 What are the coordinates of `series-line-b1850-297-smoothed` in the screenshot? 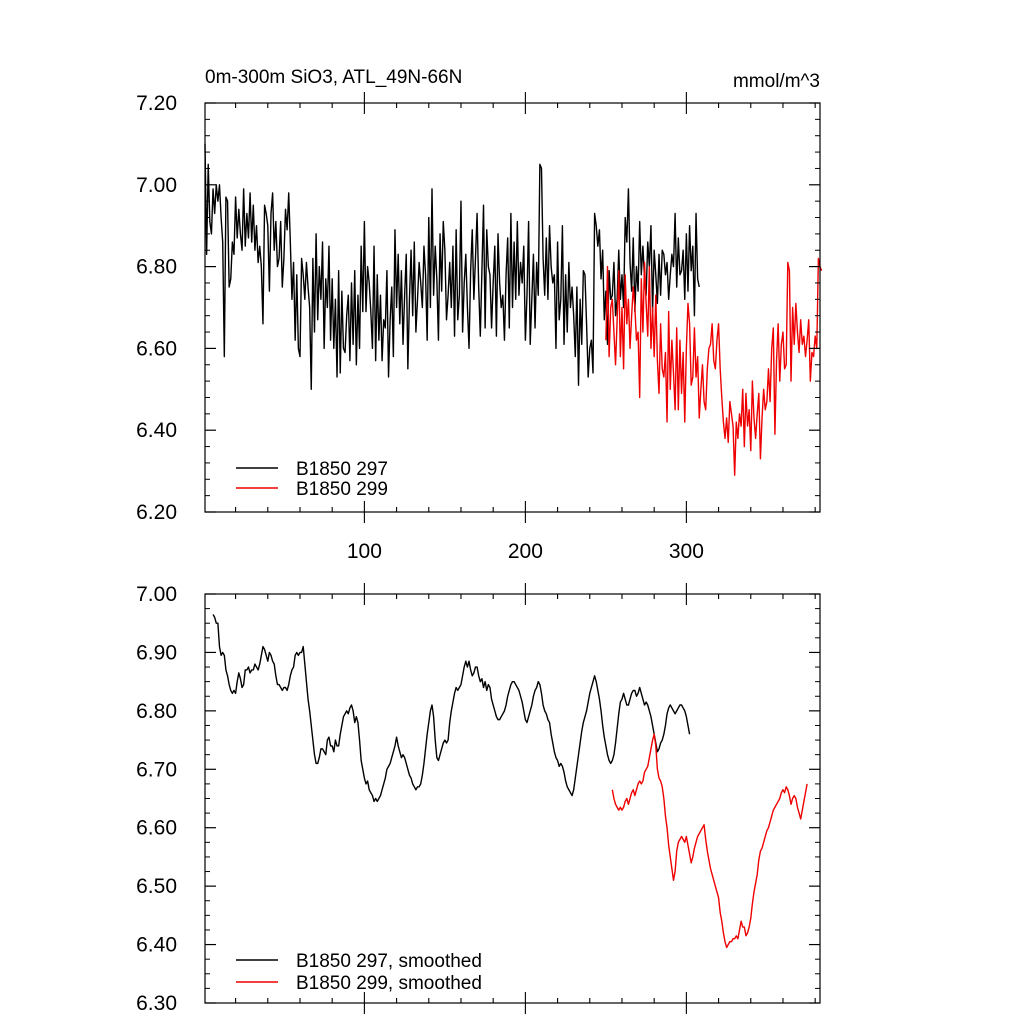 It's located at (451, 708).